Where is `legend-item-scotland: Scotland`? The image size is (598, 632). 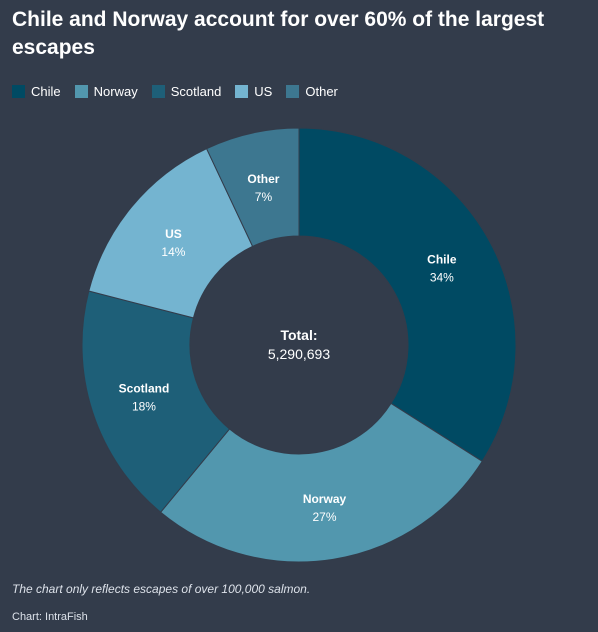 legend-item-scotland: Scotland is located at coordinates (186, 91).